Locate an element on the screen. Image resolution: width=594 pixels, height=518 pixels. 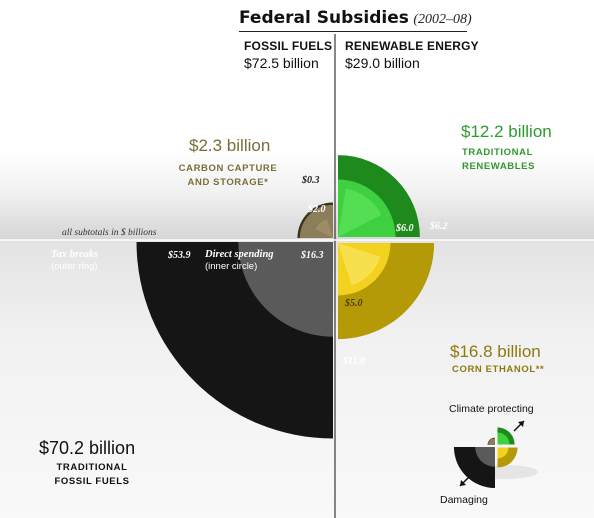
ethanol-direct-value: $5.0 is located at coordinates (354, 303).